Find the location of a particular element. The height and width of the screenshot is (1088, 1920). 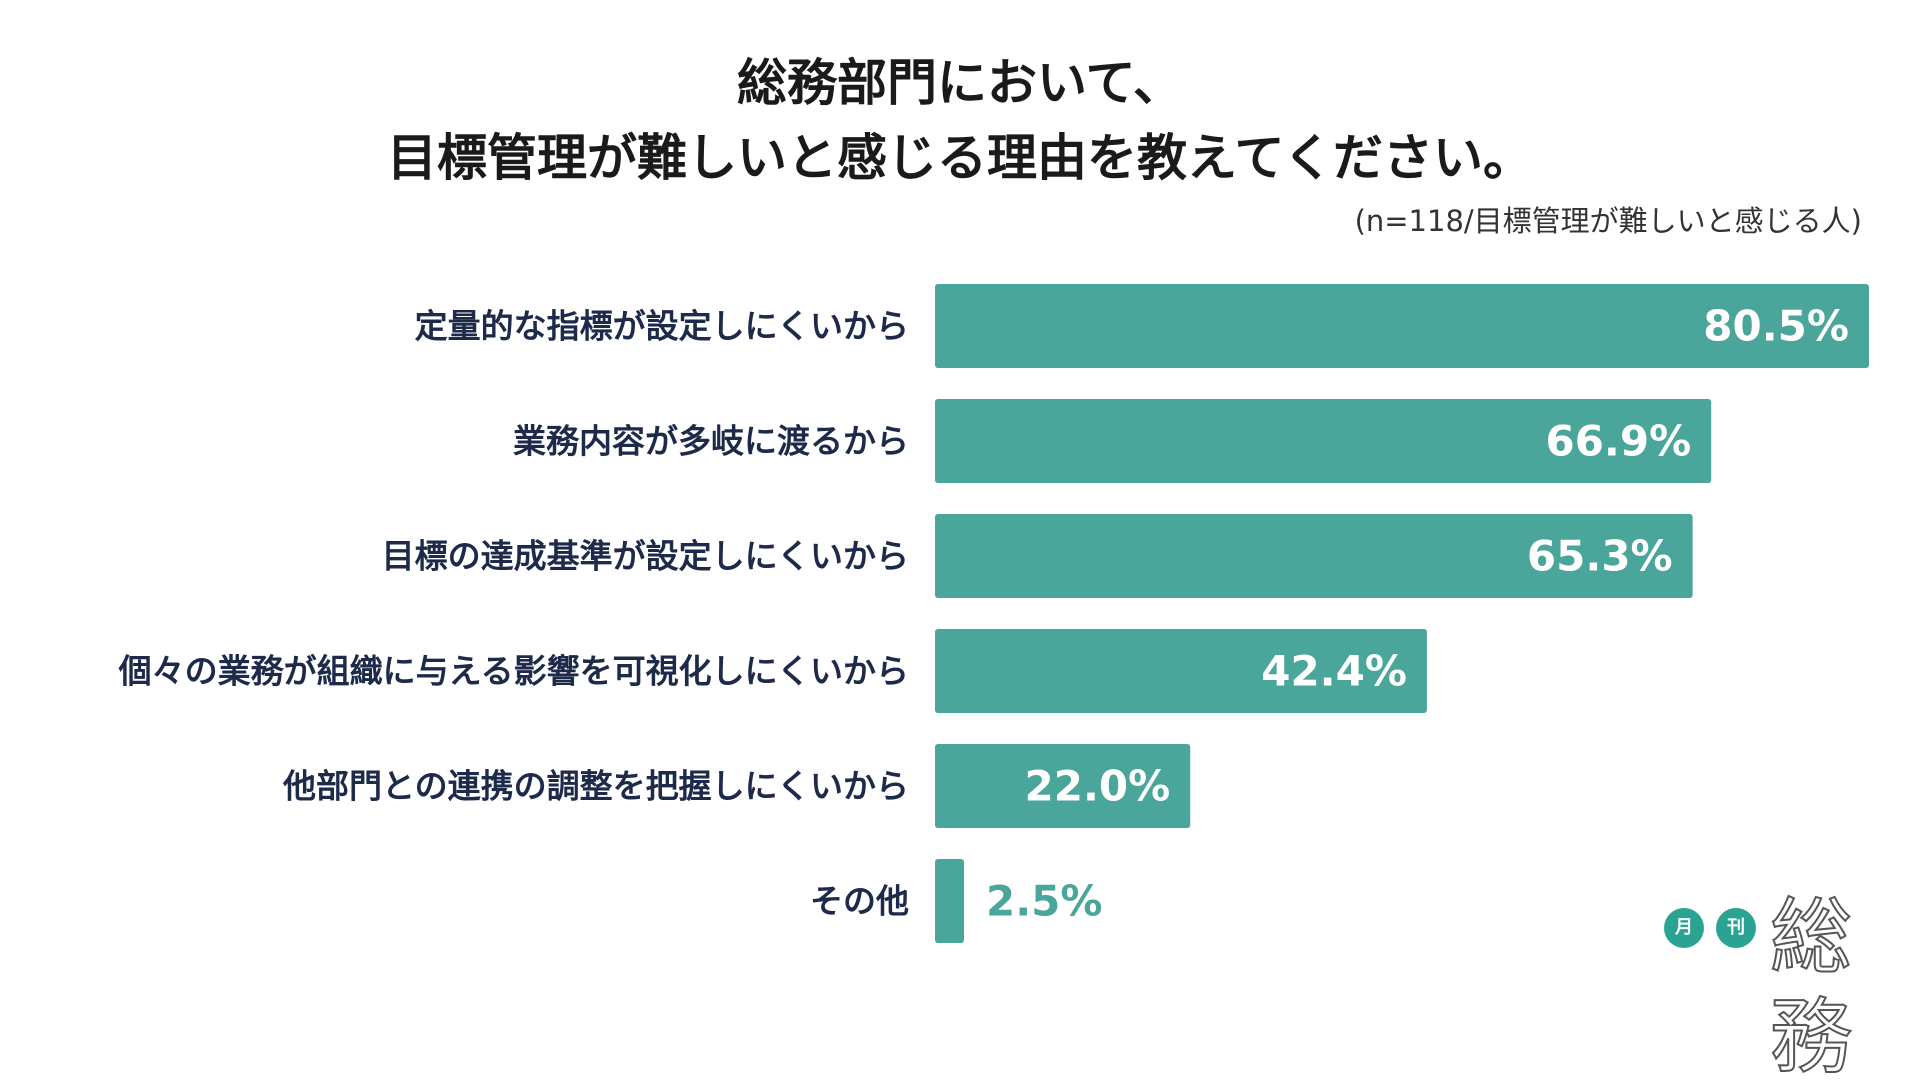

logo-wordmark: 総務 is located at coordinates (1811, 987).